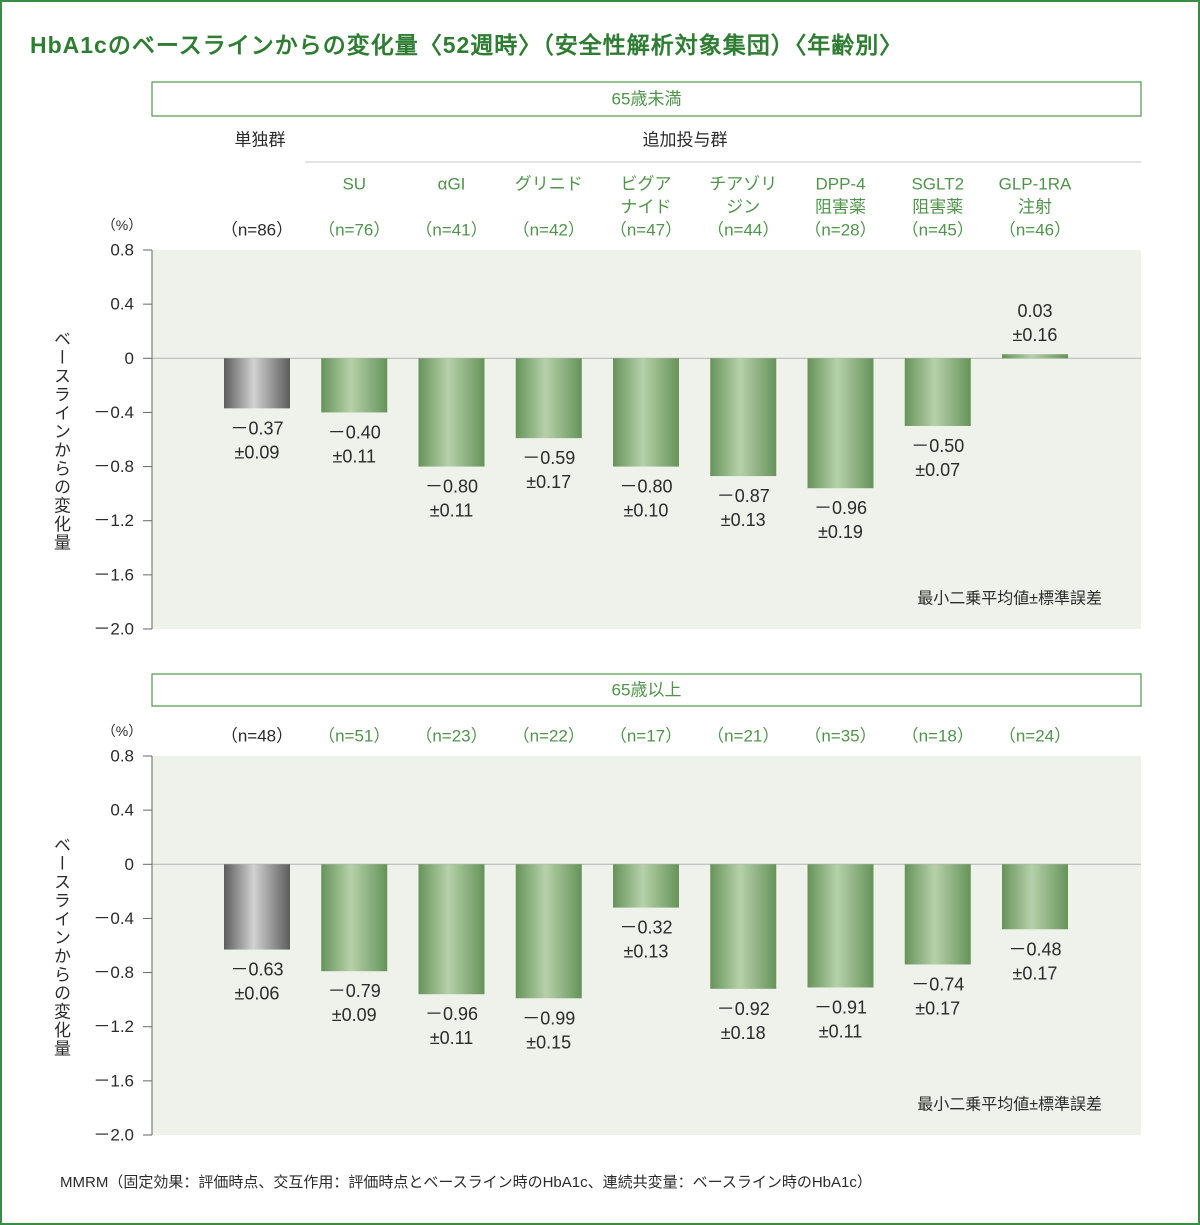 This screenshot has width=1200, height=1225. What do you see at coordinates (1035, 335) in the screenshot?
I see `se-label-glp1ra-injection: ±0.16` at bounding box center [1035, 335].